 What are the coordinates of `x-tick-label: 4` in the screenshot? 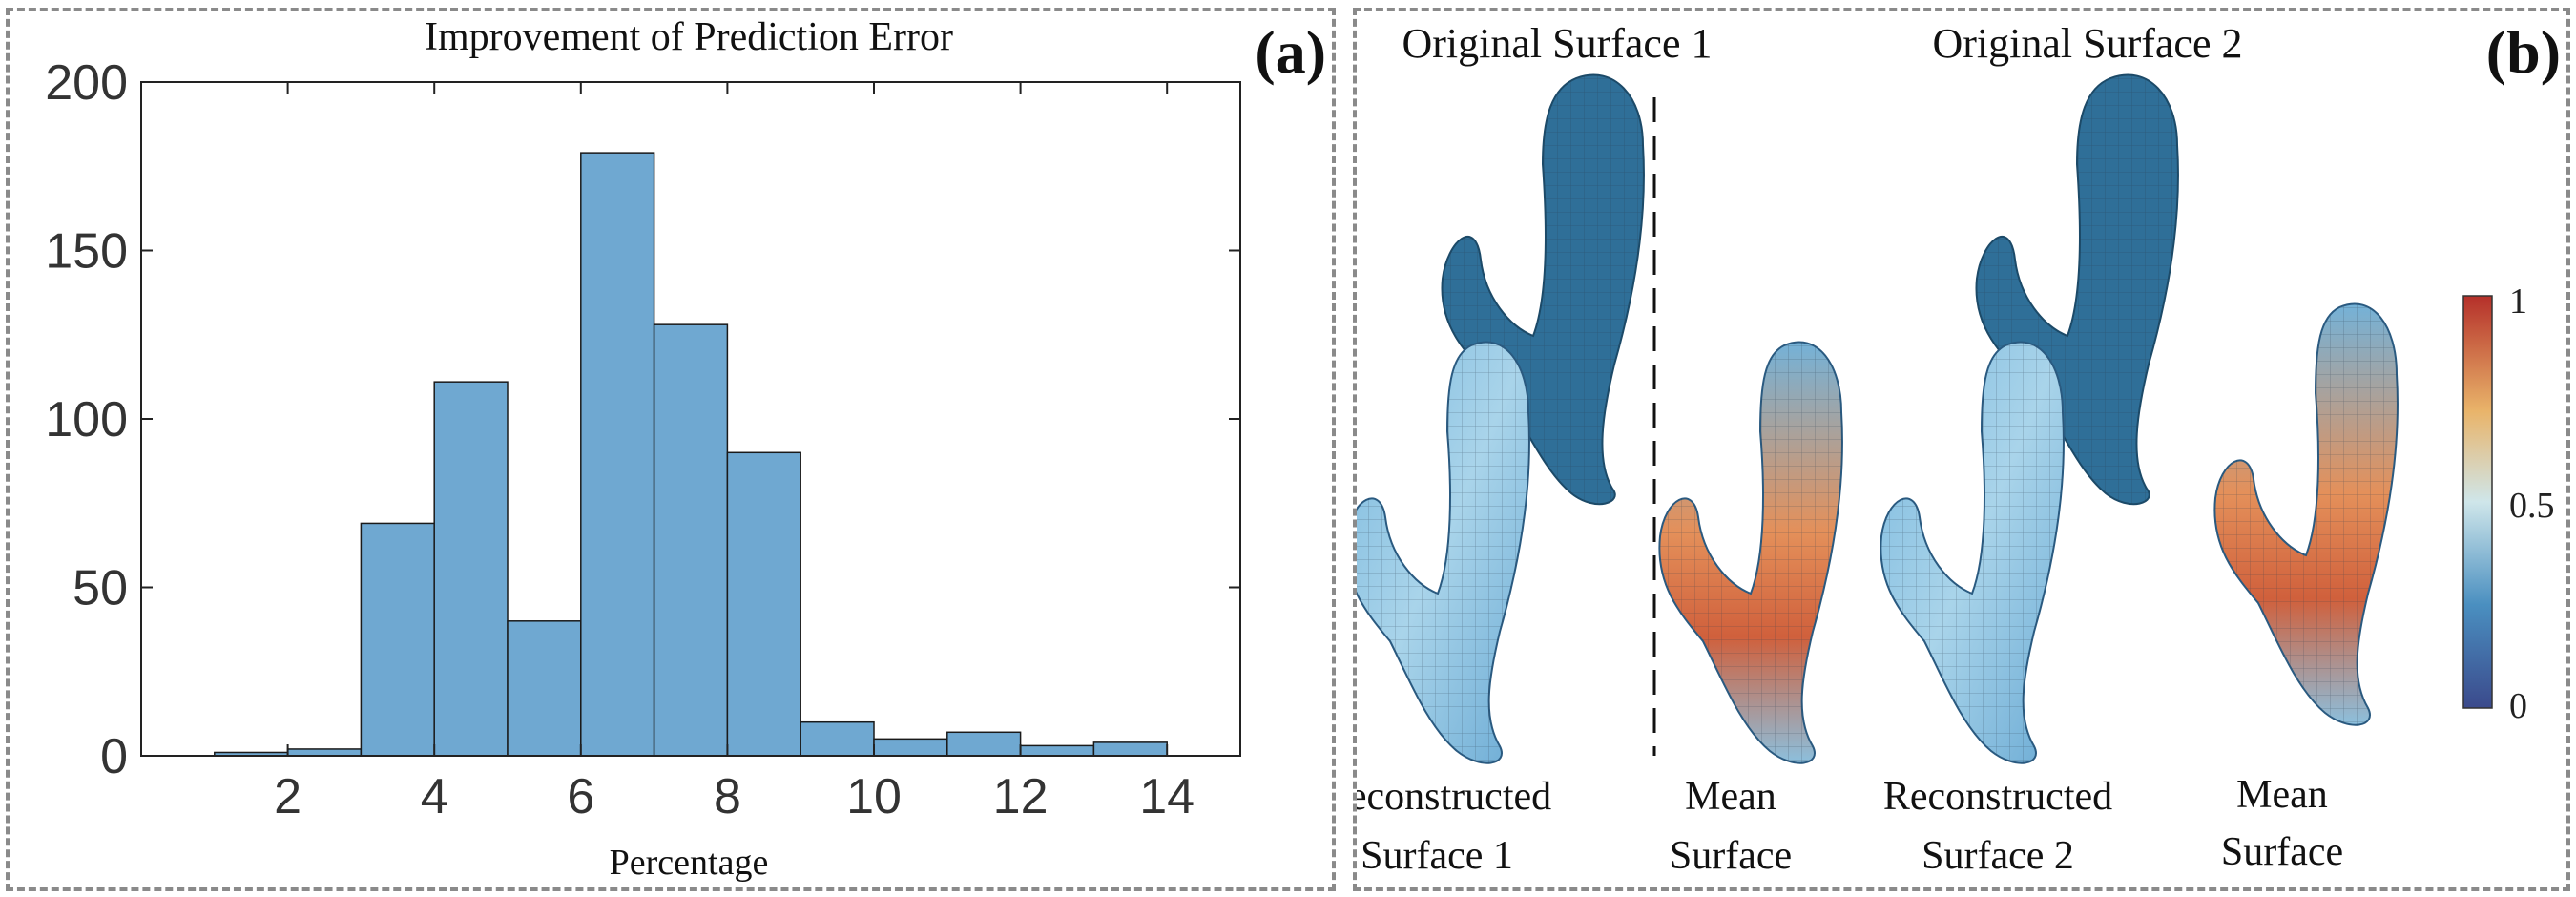 It's located at (434, 796).